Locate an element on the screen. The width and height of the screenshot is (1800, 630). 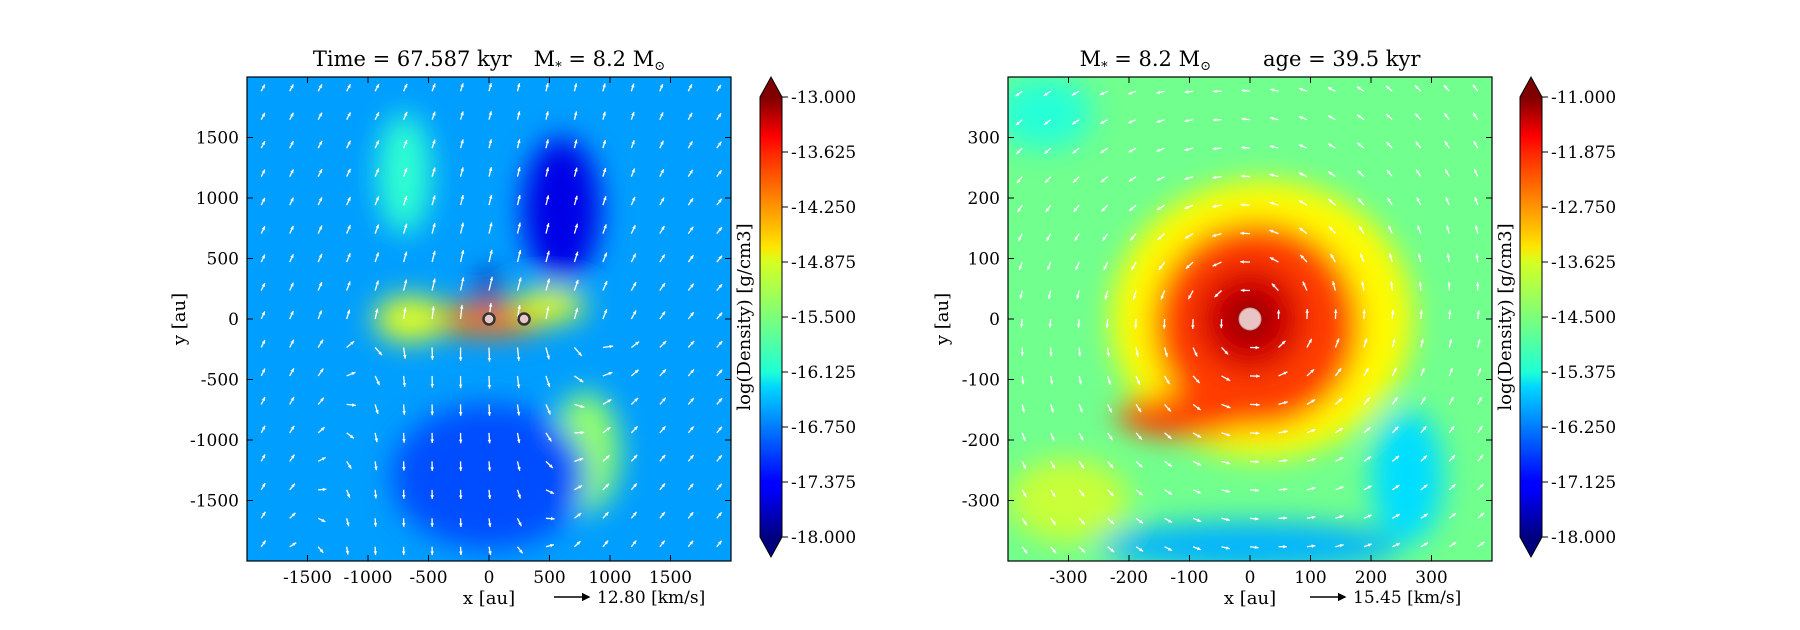
density-region is located at coordinates (561, 210).